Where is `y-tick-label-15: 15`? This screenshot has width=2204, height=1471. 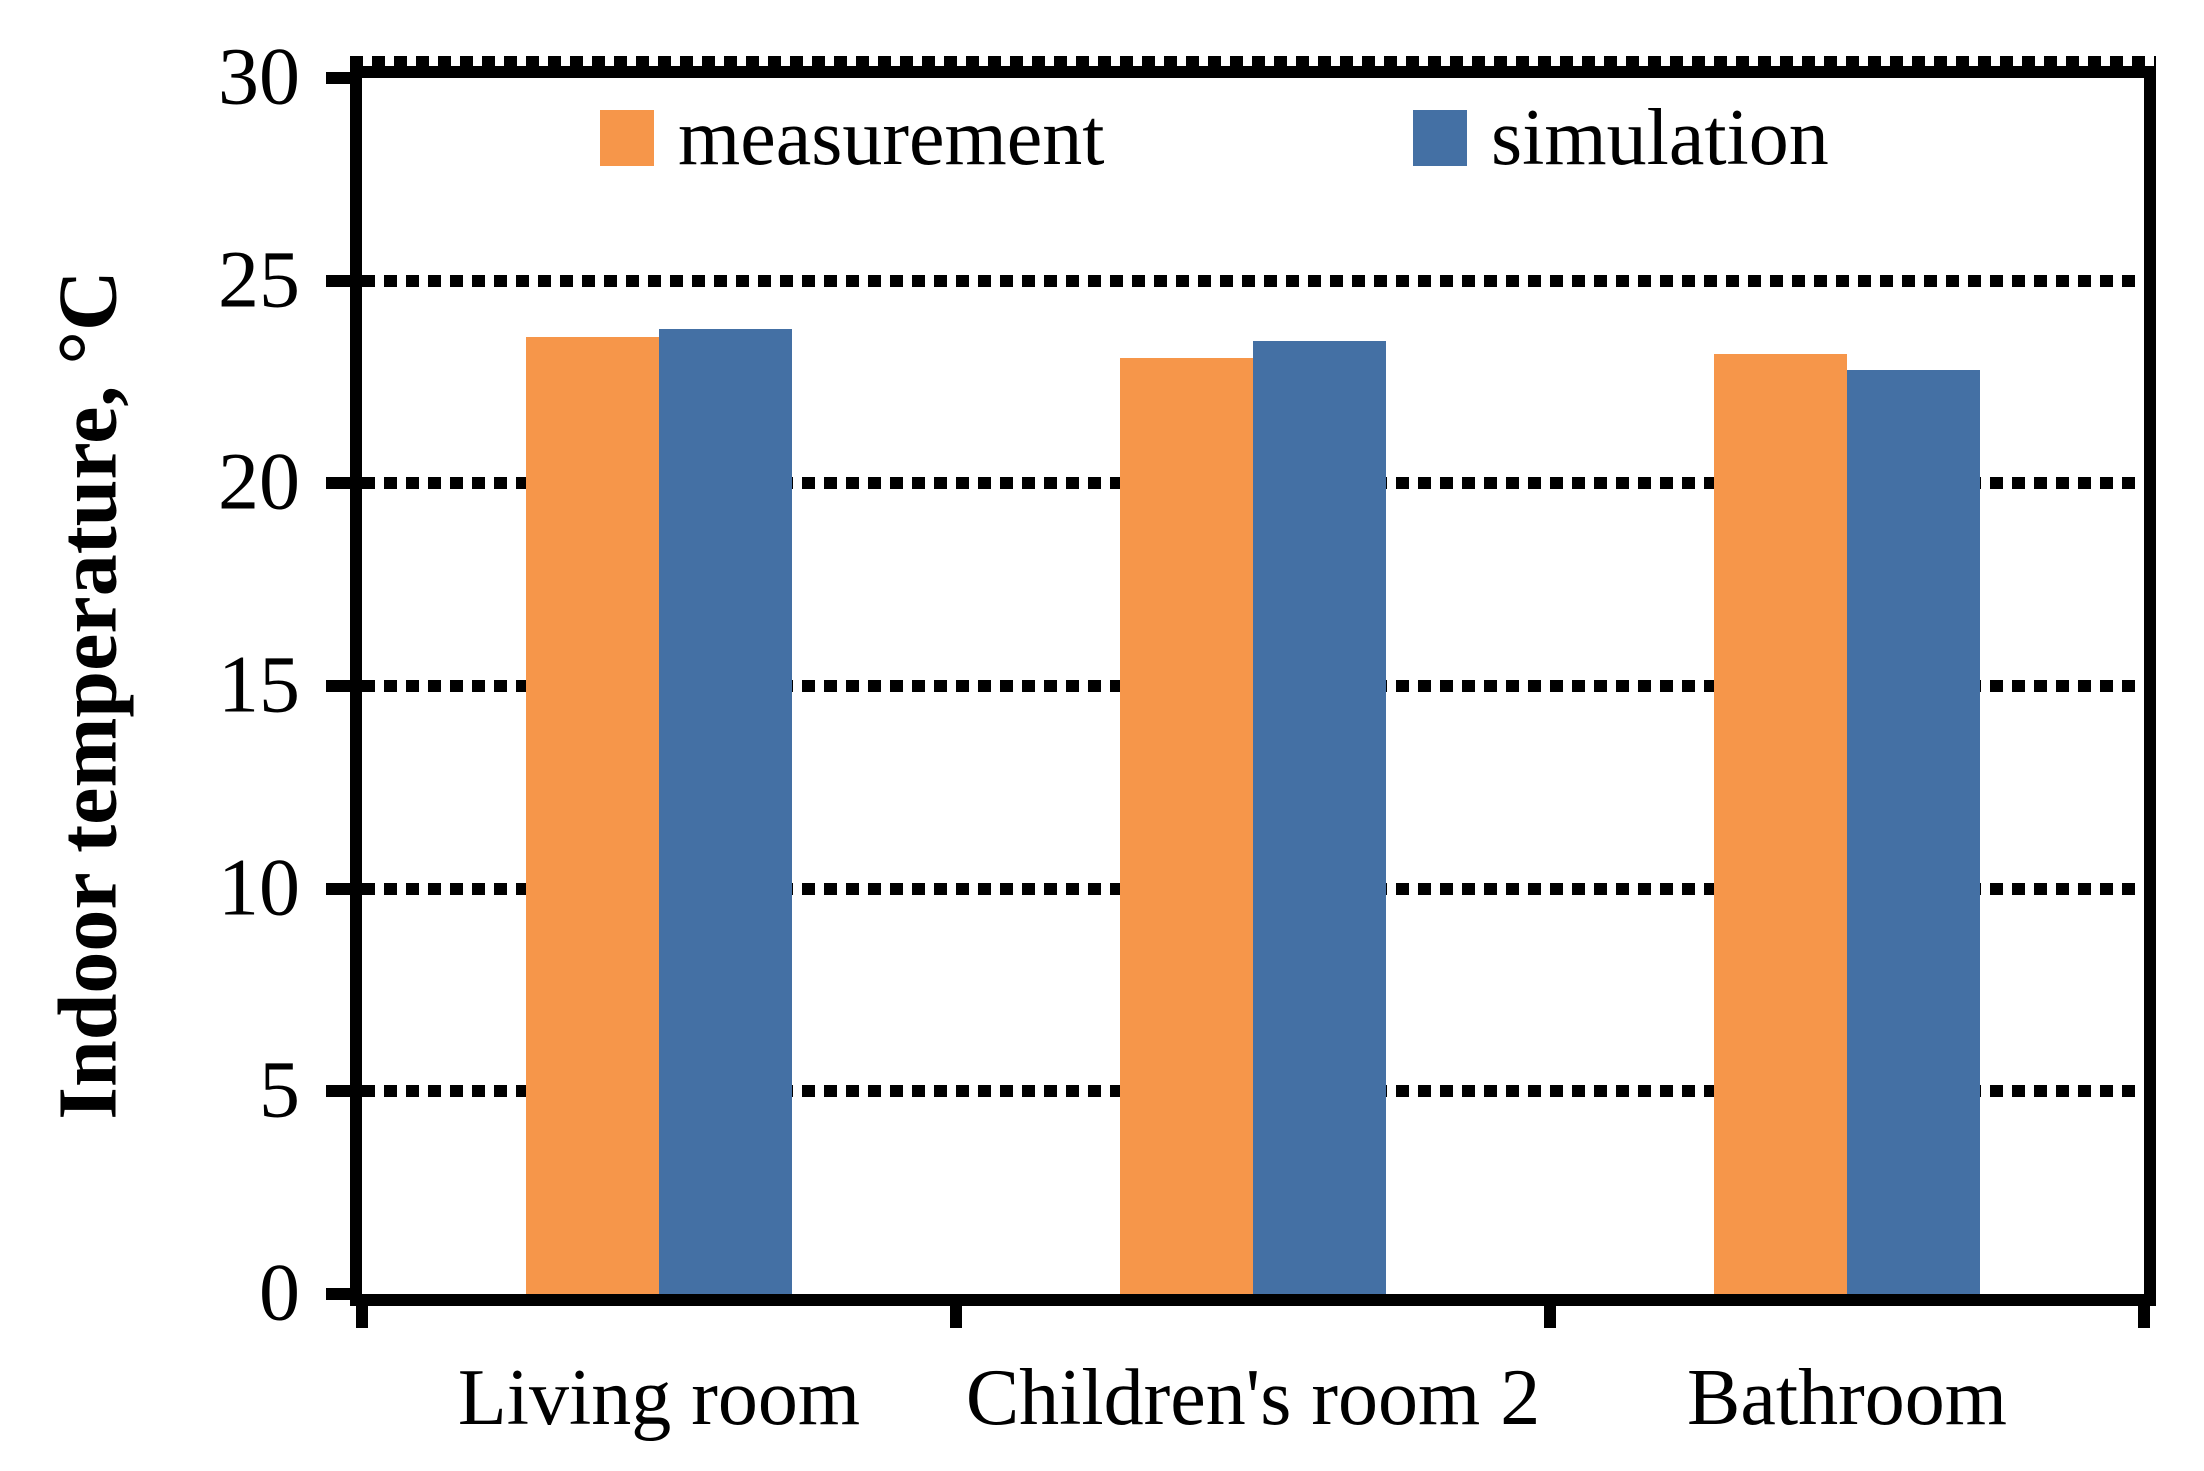
y-tick-label-15: 15 is located at coordinates (259, 684).